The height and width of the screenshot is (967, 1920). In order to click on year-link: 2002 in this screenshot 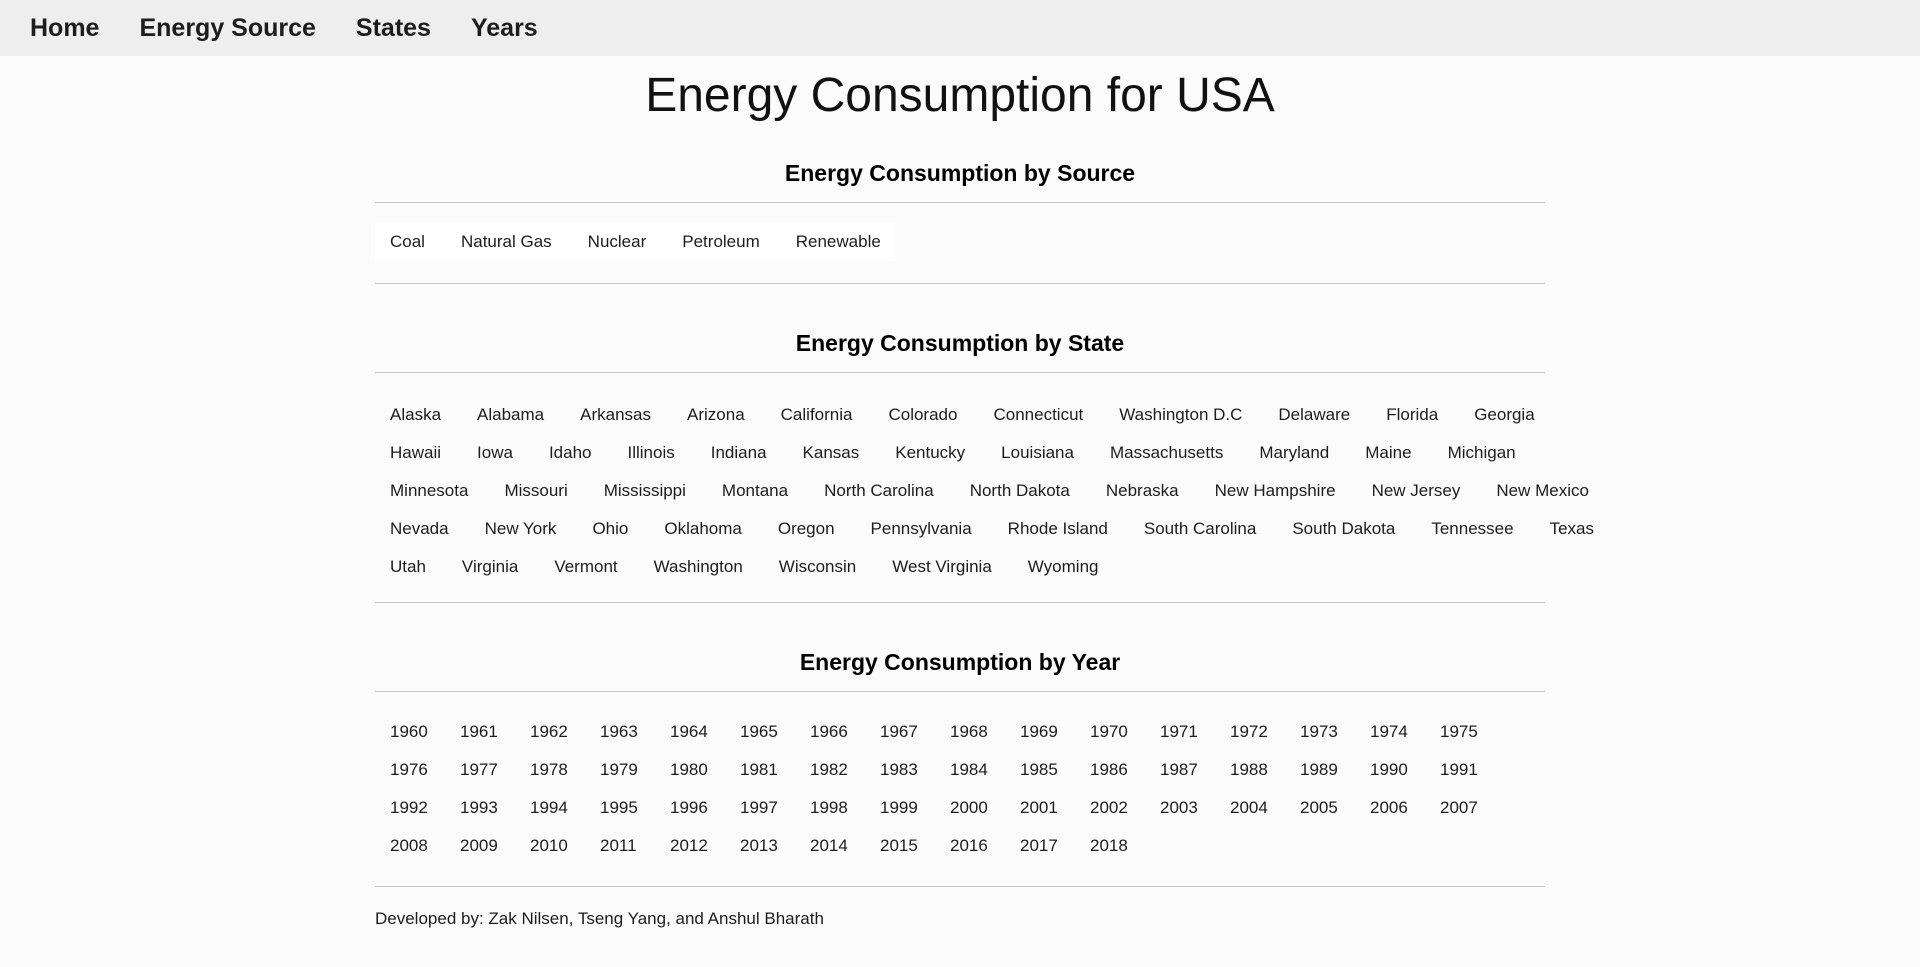, I will do `click(1109, 807)`.